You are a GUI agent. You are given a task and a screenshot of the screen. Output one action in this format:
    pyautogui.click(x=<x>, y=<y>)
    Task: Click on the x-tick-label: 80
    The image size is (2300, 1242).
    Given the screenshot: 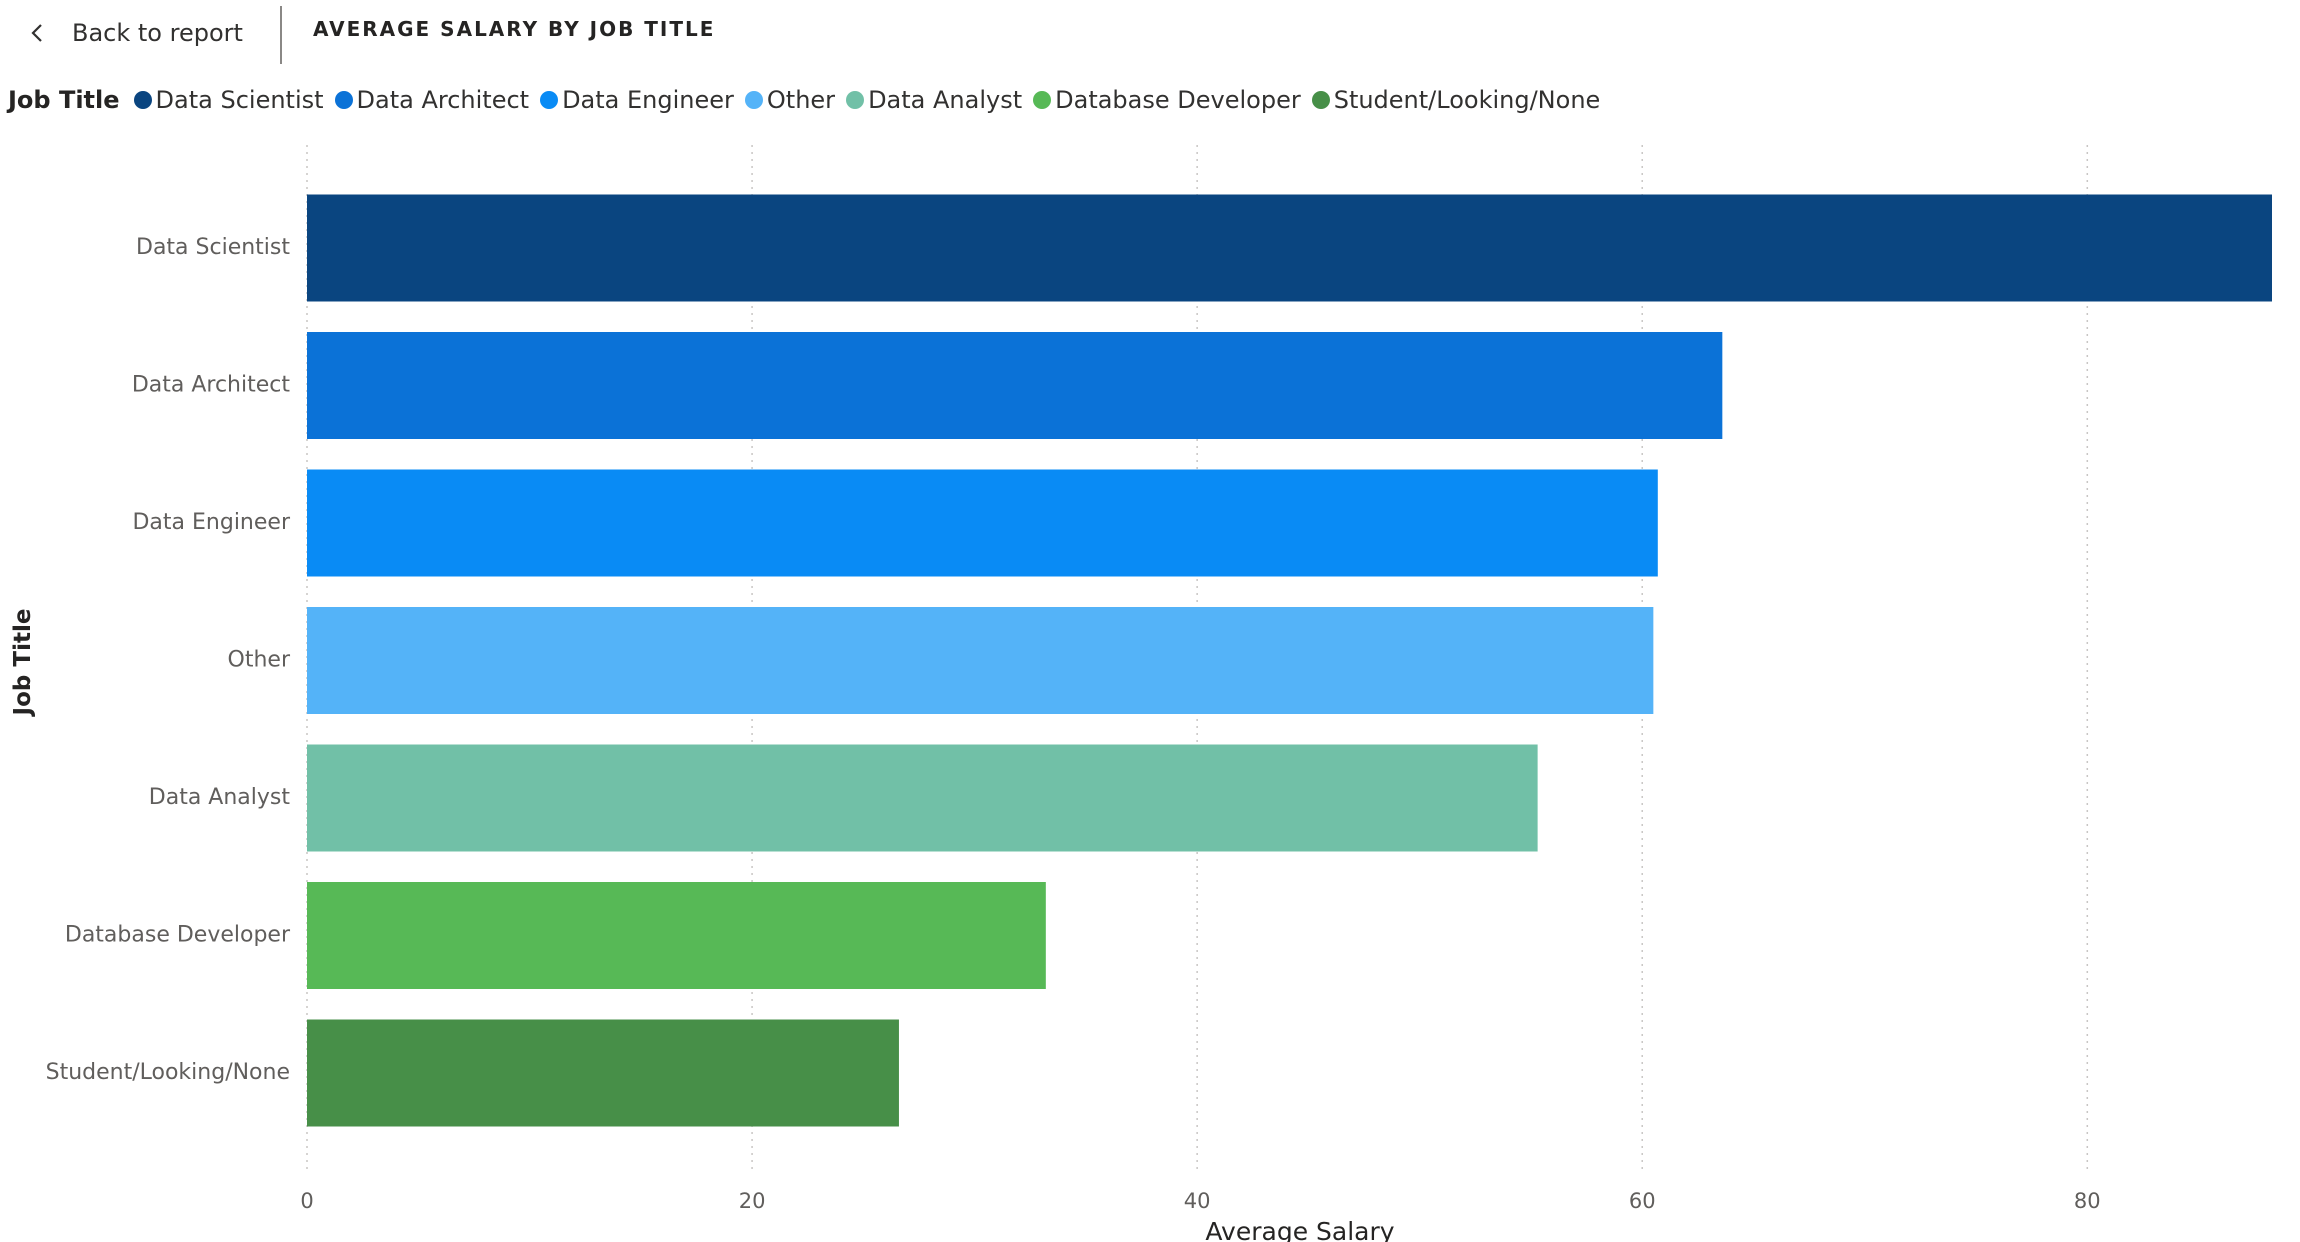 What is the action you would take?
    pyautogui.click(x=2087, y=1201)
    